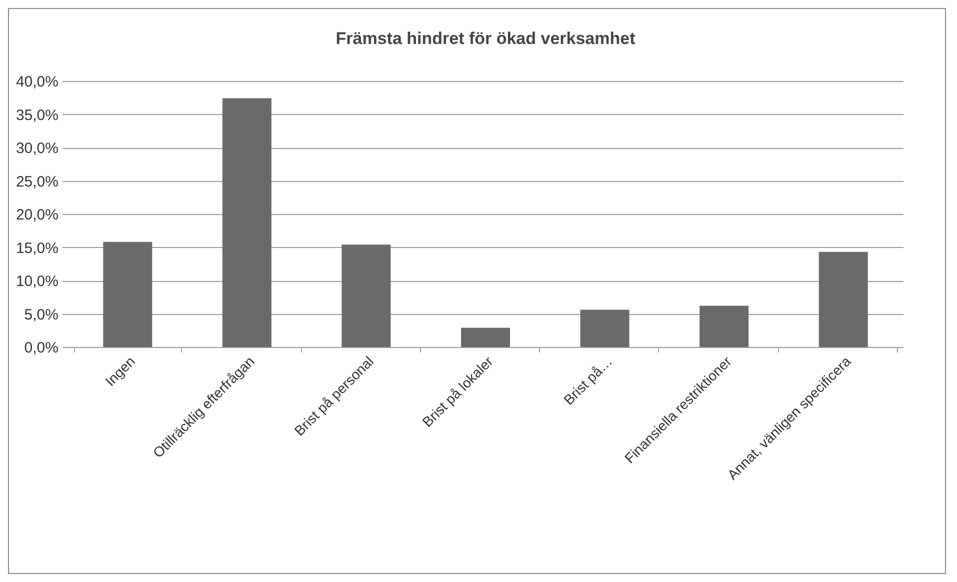  What do you see at coordinates (41, 315) in the screenshot?
I see `y-tick-label: 5,0%` at bounding box center [41, 315].